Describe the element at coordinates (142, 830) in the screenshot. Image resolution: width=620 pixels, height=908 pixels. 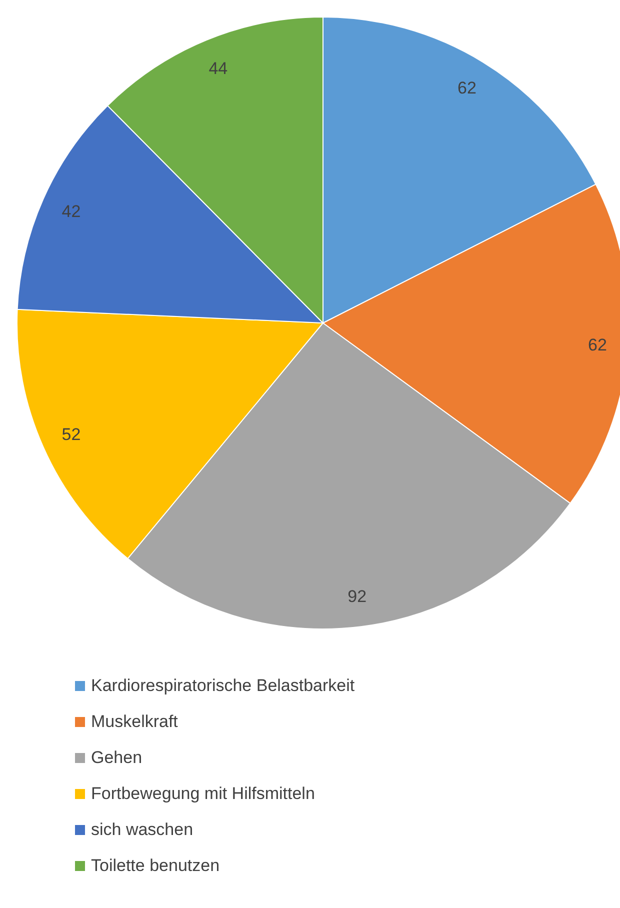
I see `legend-label: sich waschen` at that location.